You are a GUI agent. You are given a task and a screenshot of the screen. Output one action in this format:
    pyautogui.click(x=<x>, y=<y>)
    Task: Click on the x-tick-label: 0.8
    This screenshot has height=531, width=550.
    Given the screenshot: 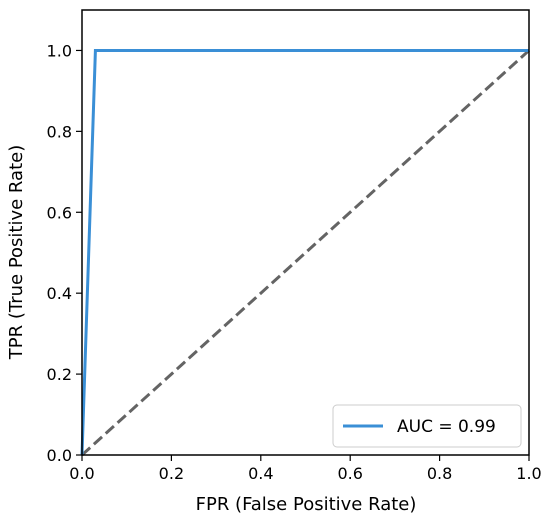 What is the action you would take?
    pyautogui.click(x=439, y=473)
    